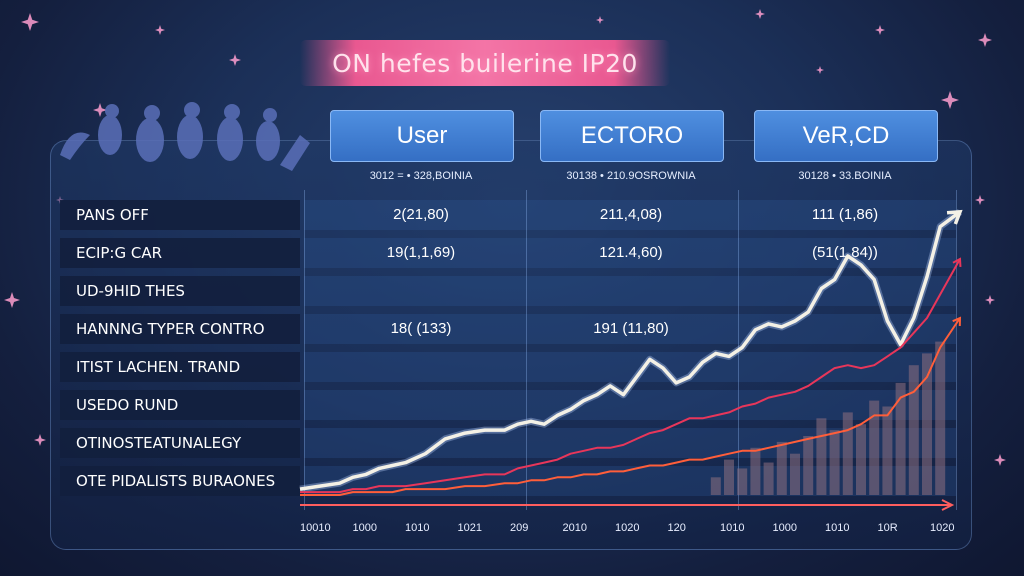 This screenshot has width=1024, height=576. Describe the element at coordinates (180, 405) in the screenshot. I see `row-label: USEDO RUND` at that location.